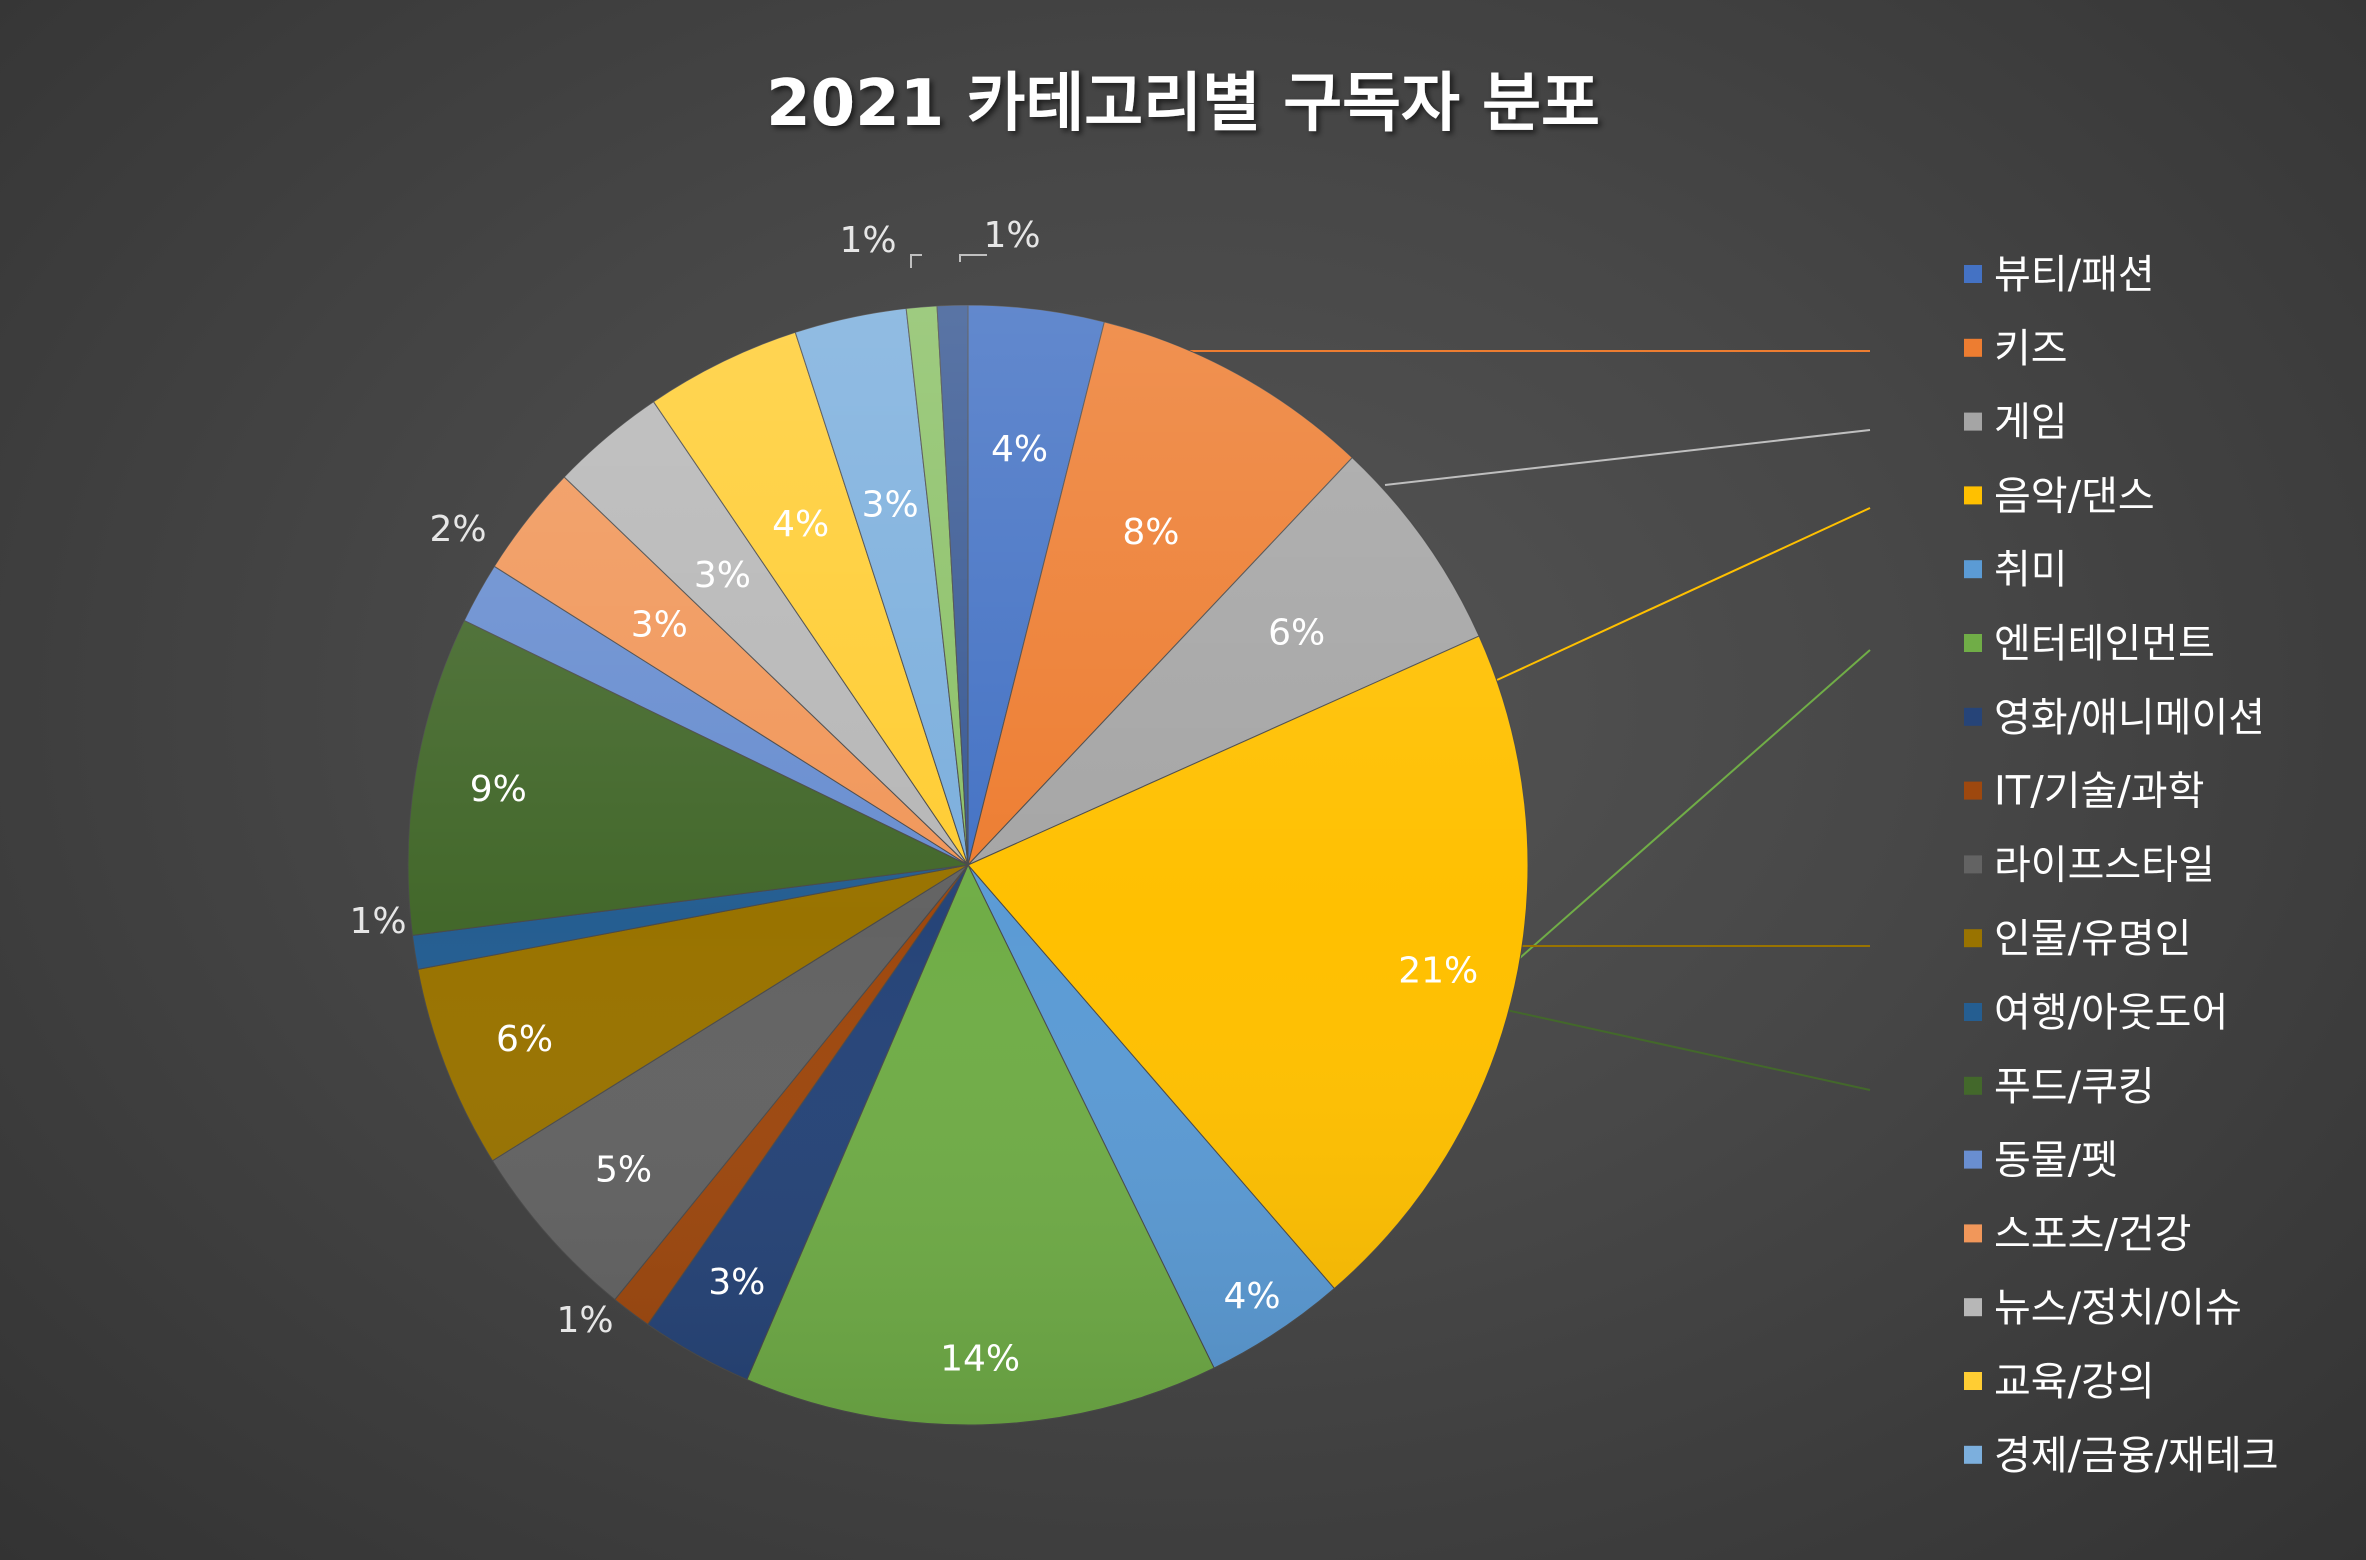 Image resolution: width=2366 pixels, height=1560 pixels. Describe the element at coordinates (2104, 644) in the screenshot. I see `legend-label: 엔터테인먼트` at that location.